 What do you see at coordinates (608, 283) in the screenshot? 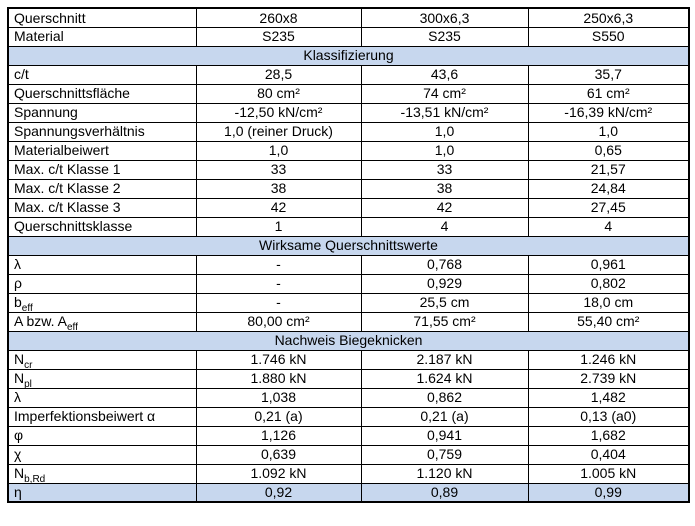
I see `cell-value: 0,802` at bounding box center [608, 283].